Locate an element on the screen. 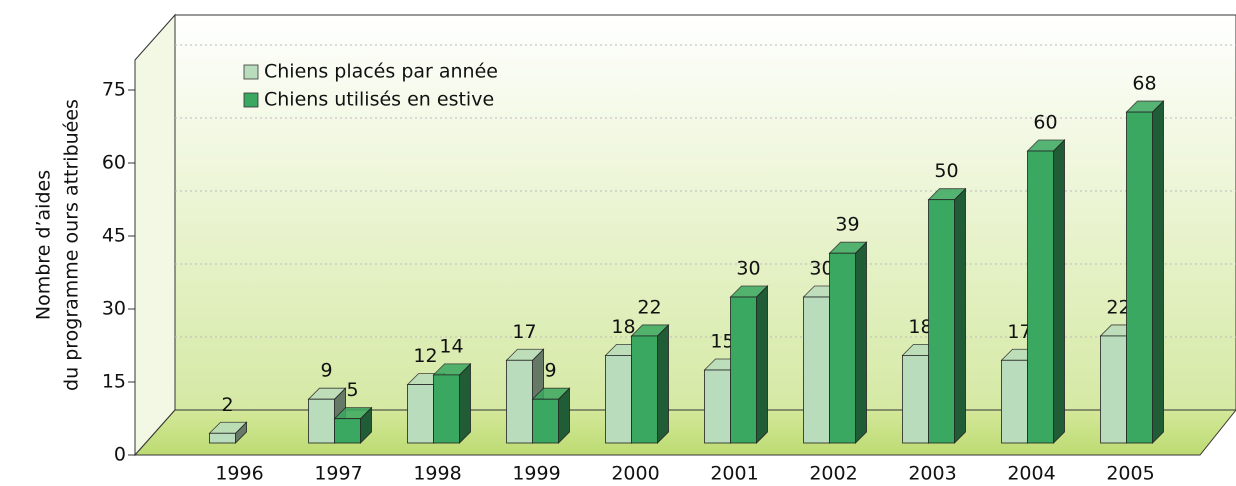 Image resolution: width=1236 pixels, height=486 pixels. legend-label: Chiens utilisés en estive is located at coordinates (379, 100).